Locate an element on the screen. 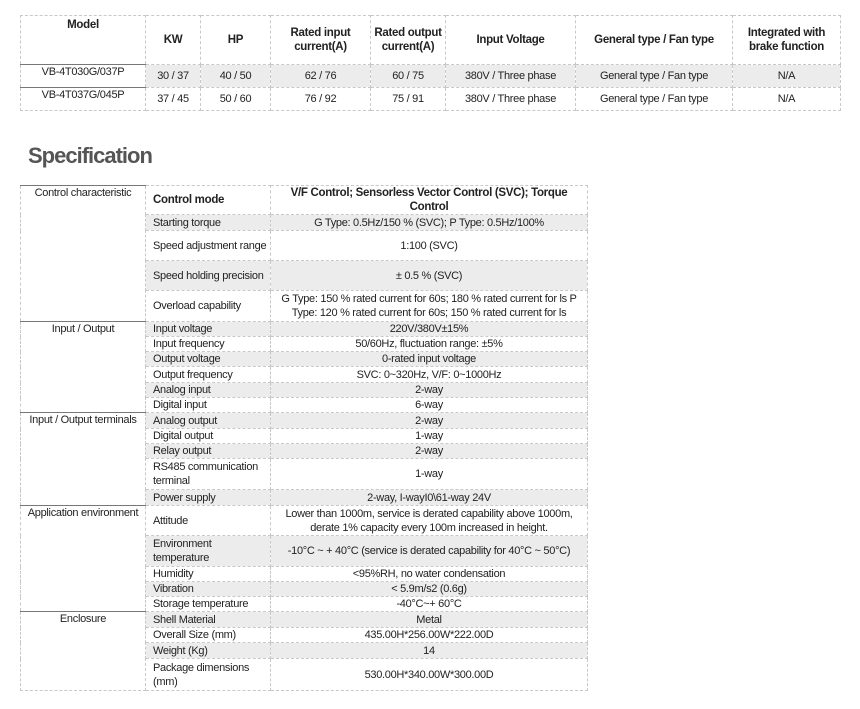  spec-label: Analog input is located at coordinates (208, 390).